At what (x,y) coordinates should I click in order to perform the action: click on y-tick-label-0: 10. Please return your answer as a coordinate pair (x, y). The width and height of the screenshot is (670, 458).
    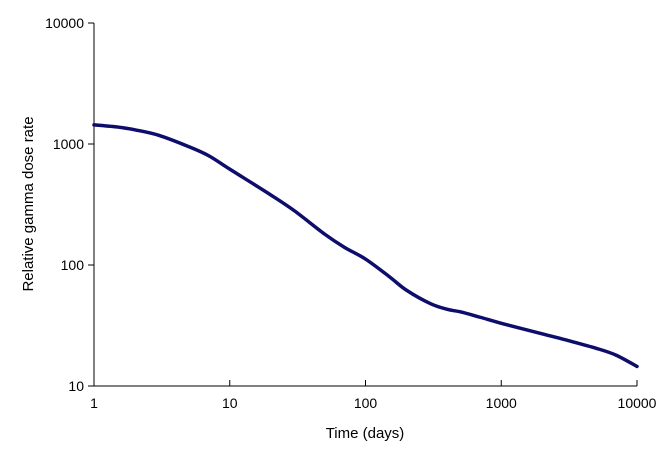
    Looking at the image, I should click on (76, 386).